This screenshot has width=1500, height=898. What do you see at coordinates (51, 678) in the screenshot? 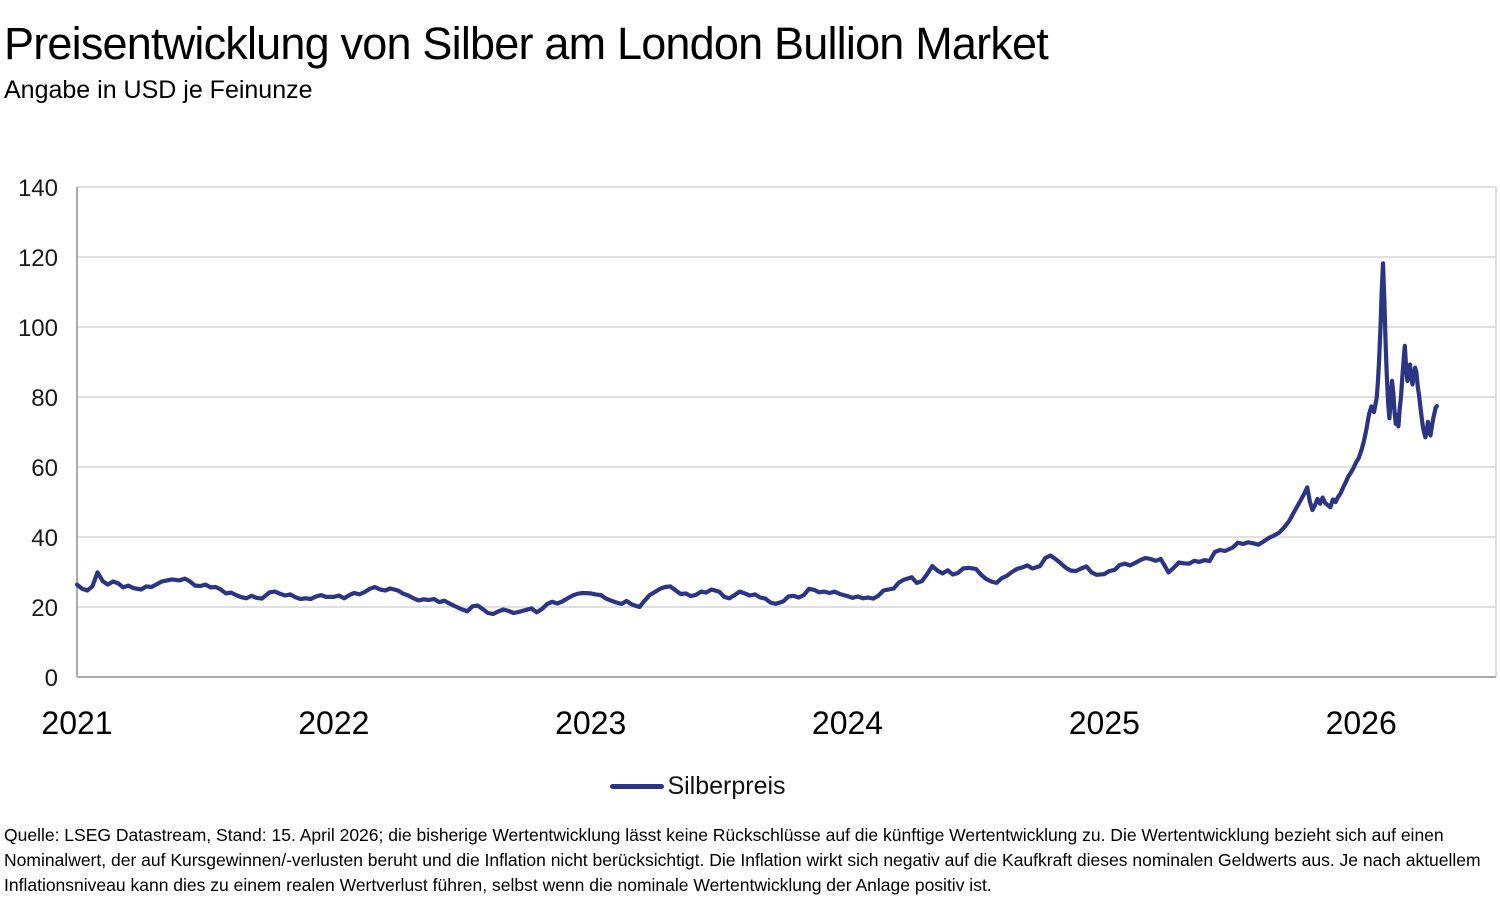
I see `y-tick-label-0: 0` at bounding box center [51, 678].